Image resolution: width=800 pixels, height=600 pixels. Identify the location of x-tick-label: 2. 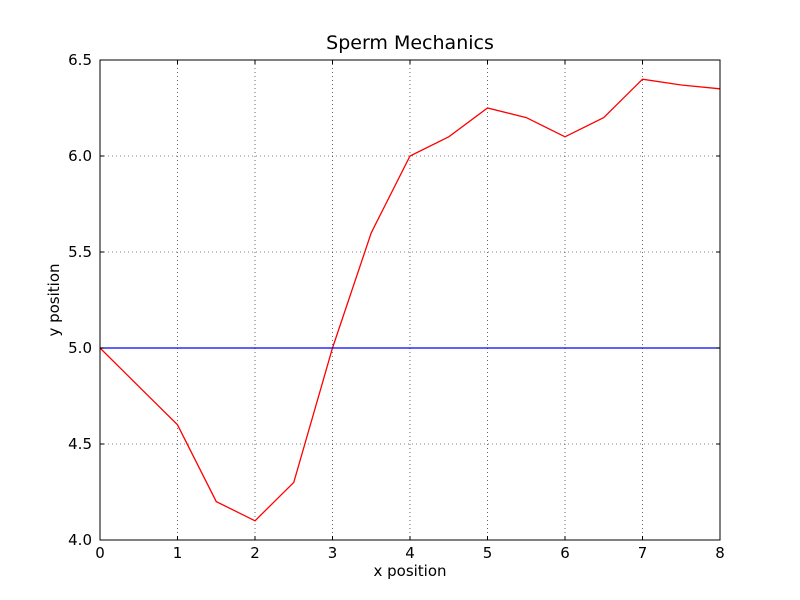
(255, 553).